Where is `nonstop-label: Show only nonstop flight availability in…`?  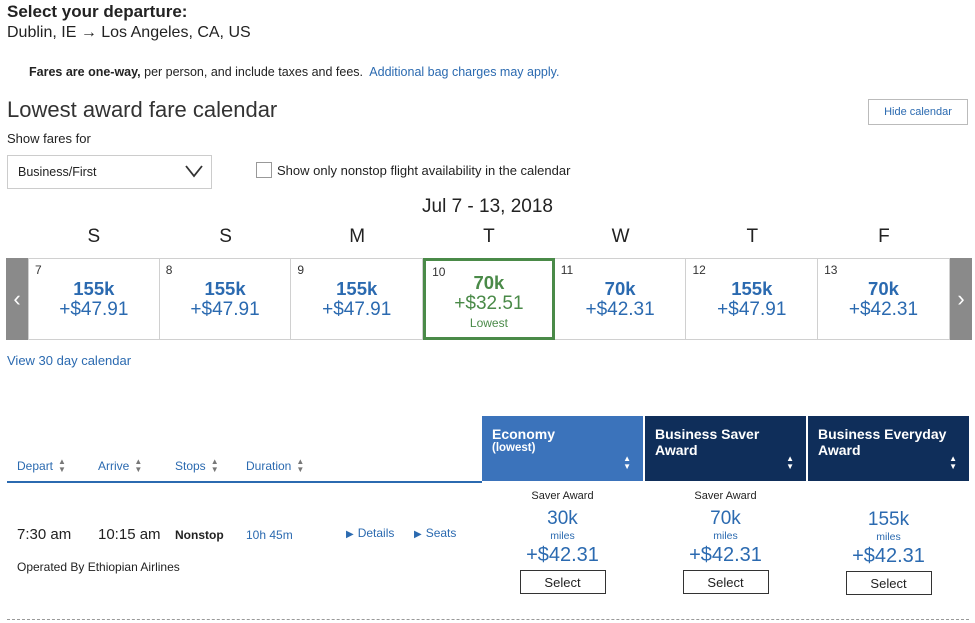
nonstop-label: Show only nonstop flight availability in… is located at coordinates (424, 170).